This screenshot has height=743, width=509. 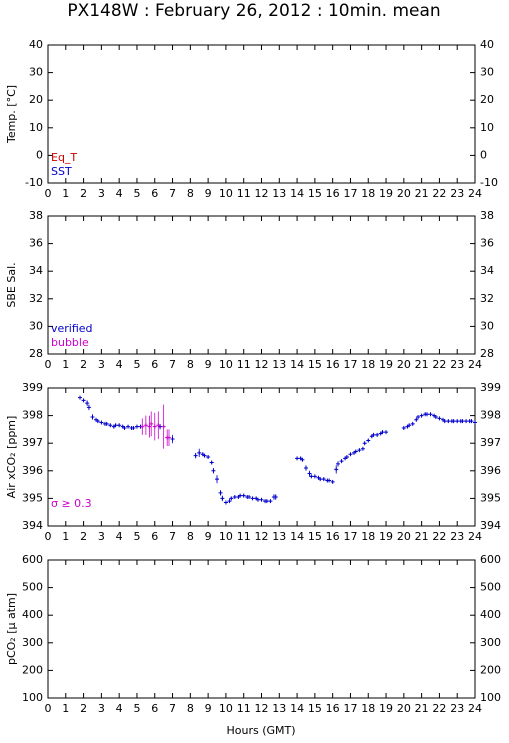 What do you see at coordinates (490, 559) in the screenshot?
I see `y-tick-label: 600` at bounding box center [490, 559].